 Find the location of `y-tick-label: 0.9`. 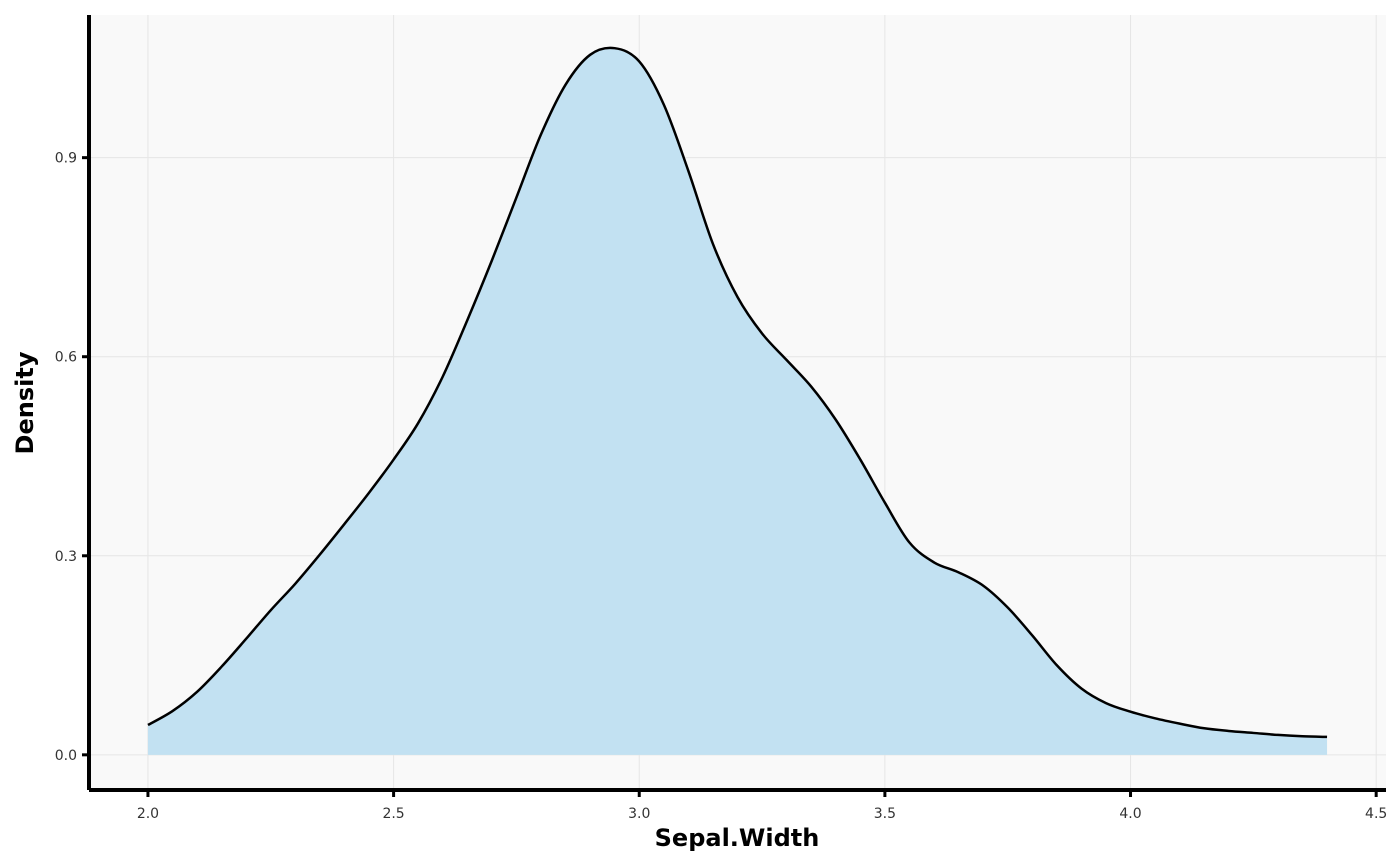

y-tick-label: 0.9 is located at coordinates (66, 159).